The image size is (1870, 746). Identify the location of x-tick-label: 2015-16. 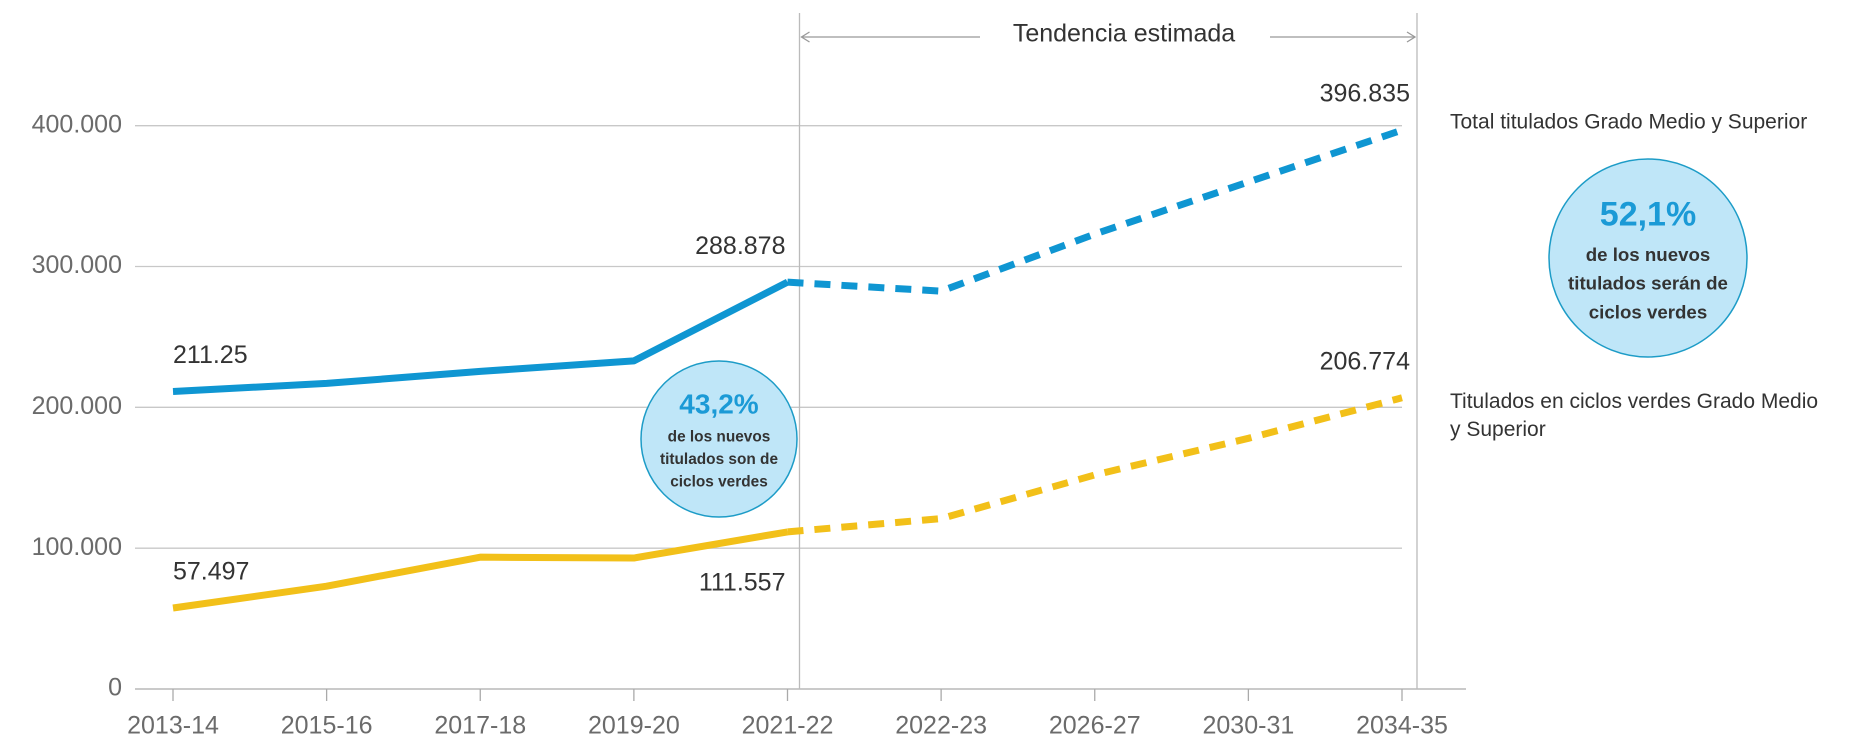
(327, 726).